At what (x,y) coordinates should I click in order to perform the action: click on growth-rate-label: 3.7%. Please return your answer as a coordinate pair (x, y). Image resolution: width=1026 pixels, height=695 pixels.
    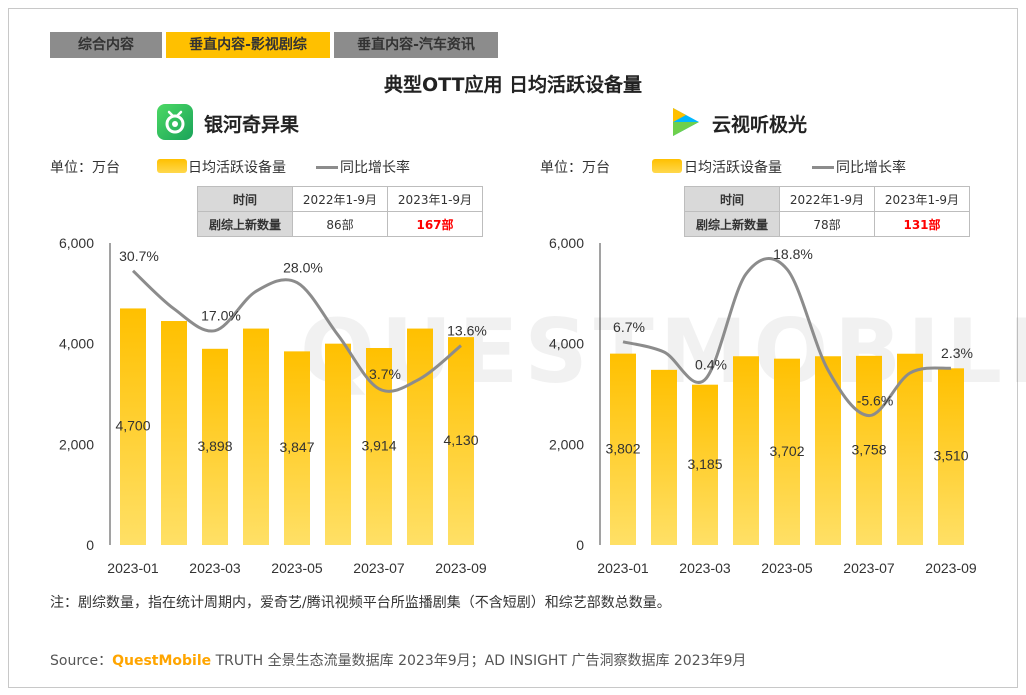
    Looking at the image, I should click on (385, 374).